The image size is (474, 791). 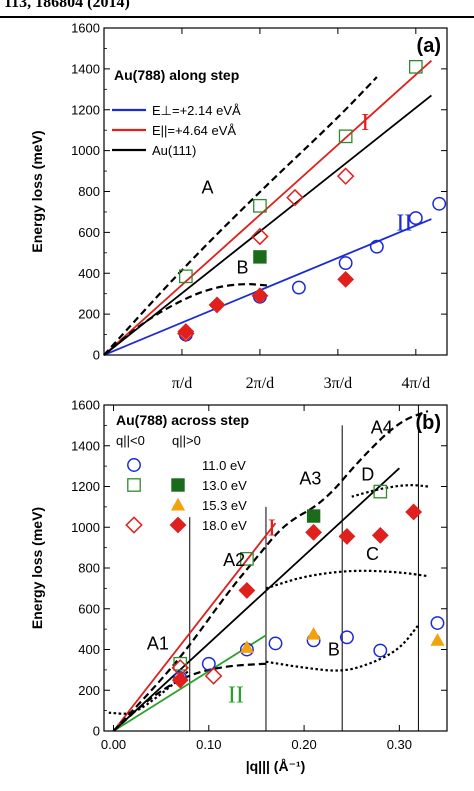 What do you see at coordinates (113, 744) in the screenshot?
I see `x-tick-label: 0.00` at bounding box center [113, 744].